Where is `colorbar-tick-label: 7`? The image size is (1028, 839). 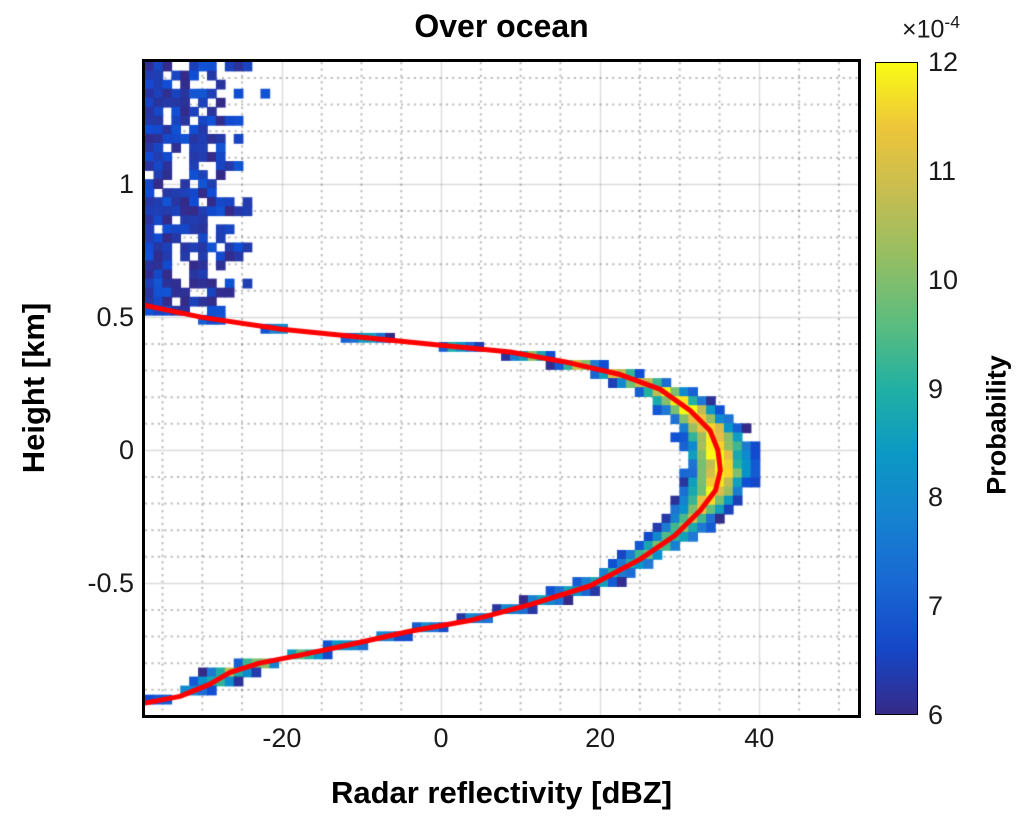
colorbar-tick-label: 7 is located at coordinates (936, 606).